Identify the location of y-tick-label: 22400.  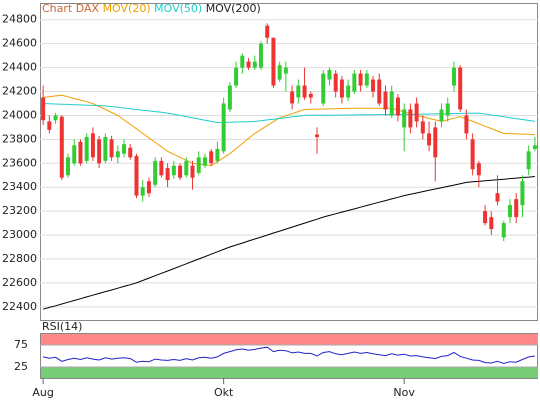
(19, 306).